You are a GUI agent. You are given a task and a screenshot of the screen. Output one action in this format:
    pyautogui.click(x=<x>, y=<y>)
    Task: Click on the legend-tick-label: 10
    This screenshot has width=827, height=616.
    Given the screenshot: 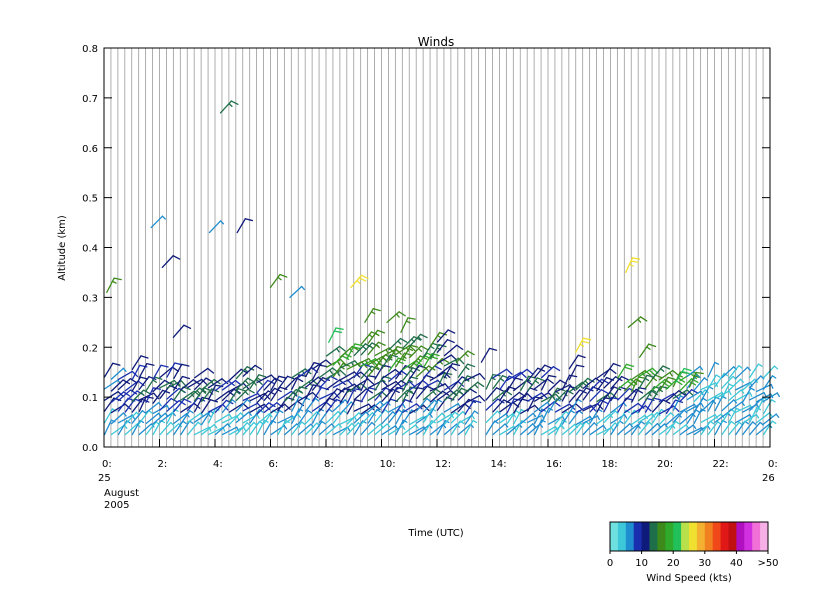 What is the action you would take?
    pyautogui.click(x=641, y=563)
    